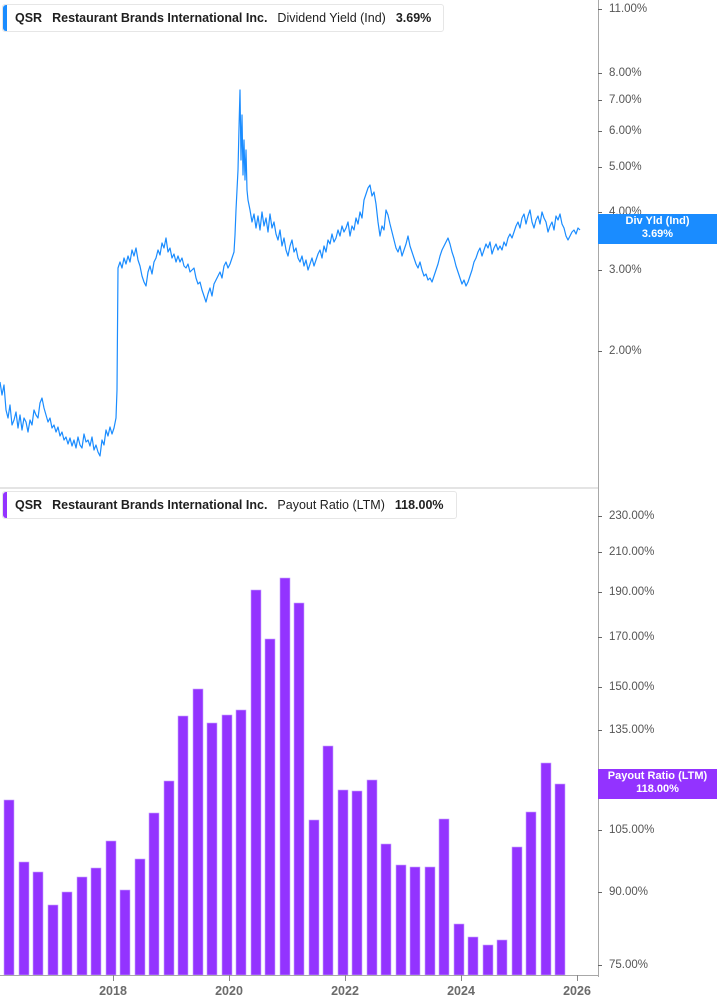  I want to click on current-value-tag-dividend-yield: Div Yld (Ind) 3.69%, so click(657, 229).